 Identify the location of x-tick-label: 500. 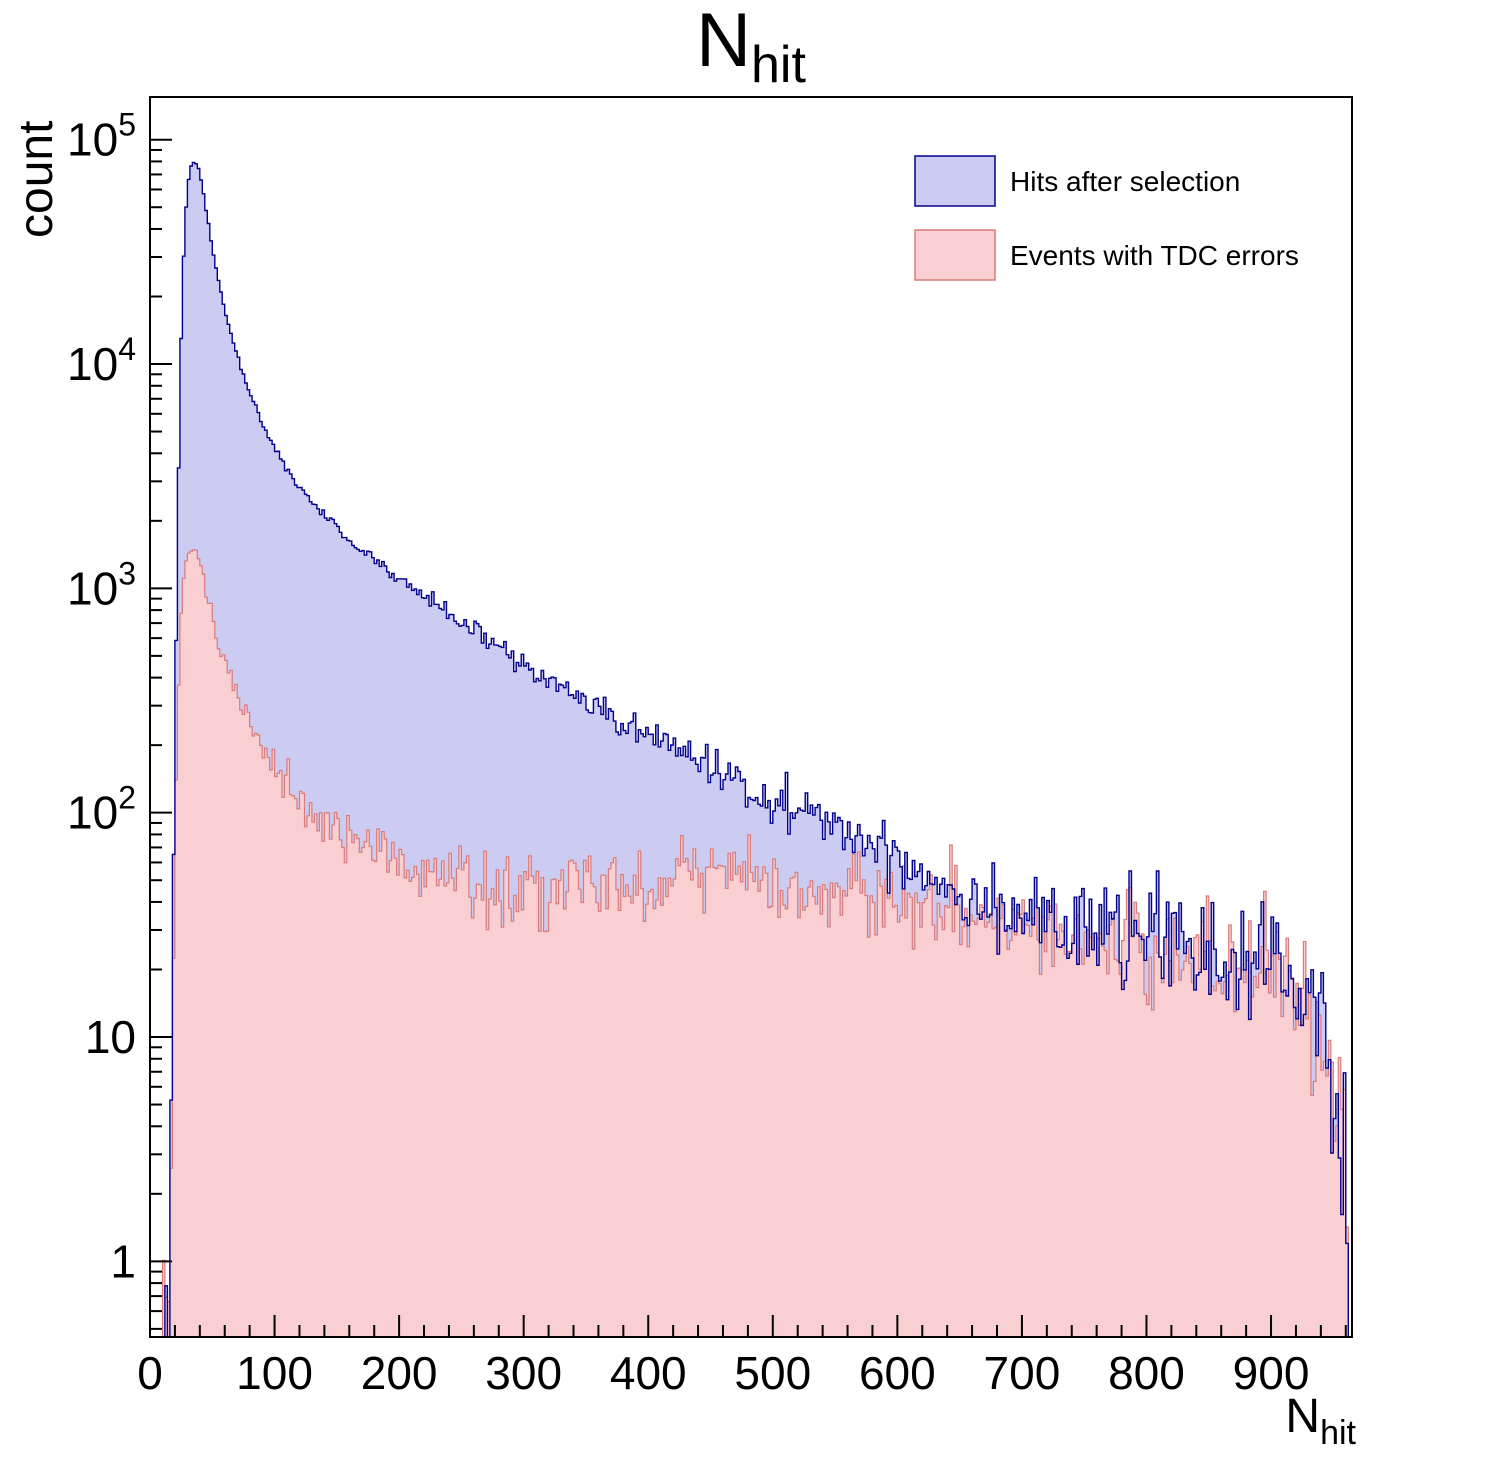
(772, 1373).